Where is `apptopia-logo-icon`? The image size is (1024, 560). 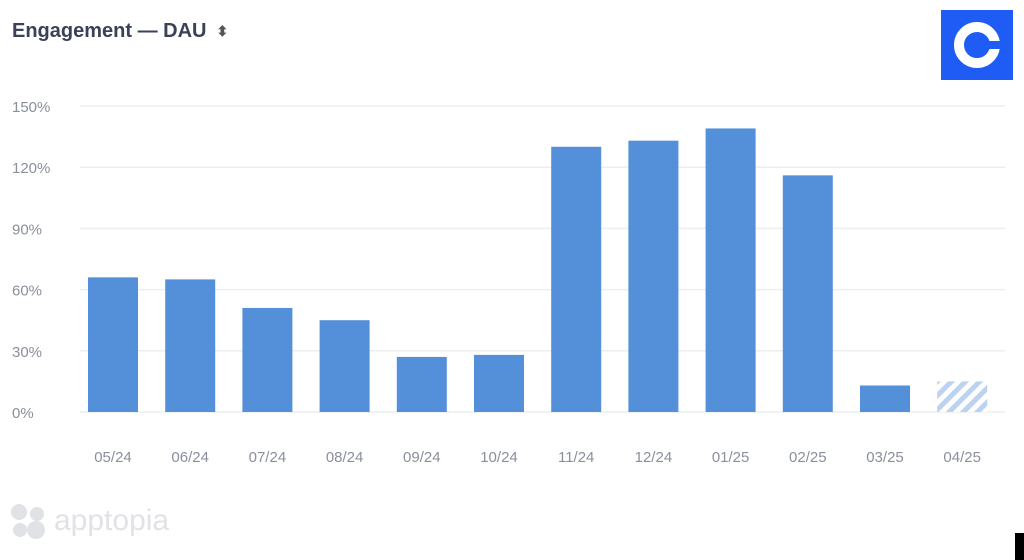
apptopia-logo-icon is located at coordinates (28, 521).